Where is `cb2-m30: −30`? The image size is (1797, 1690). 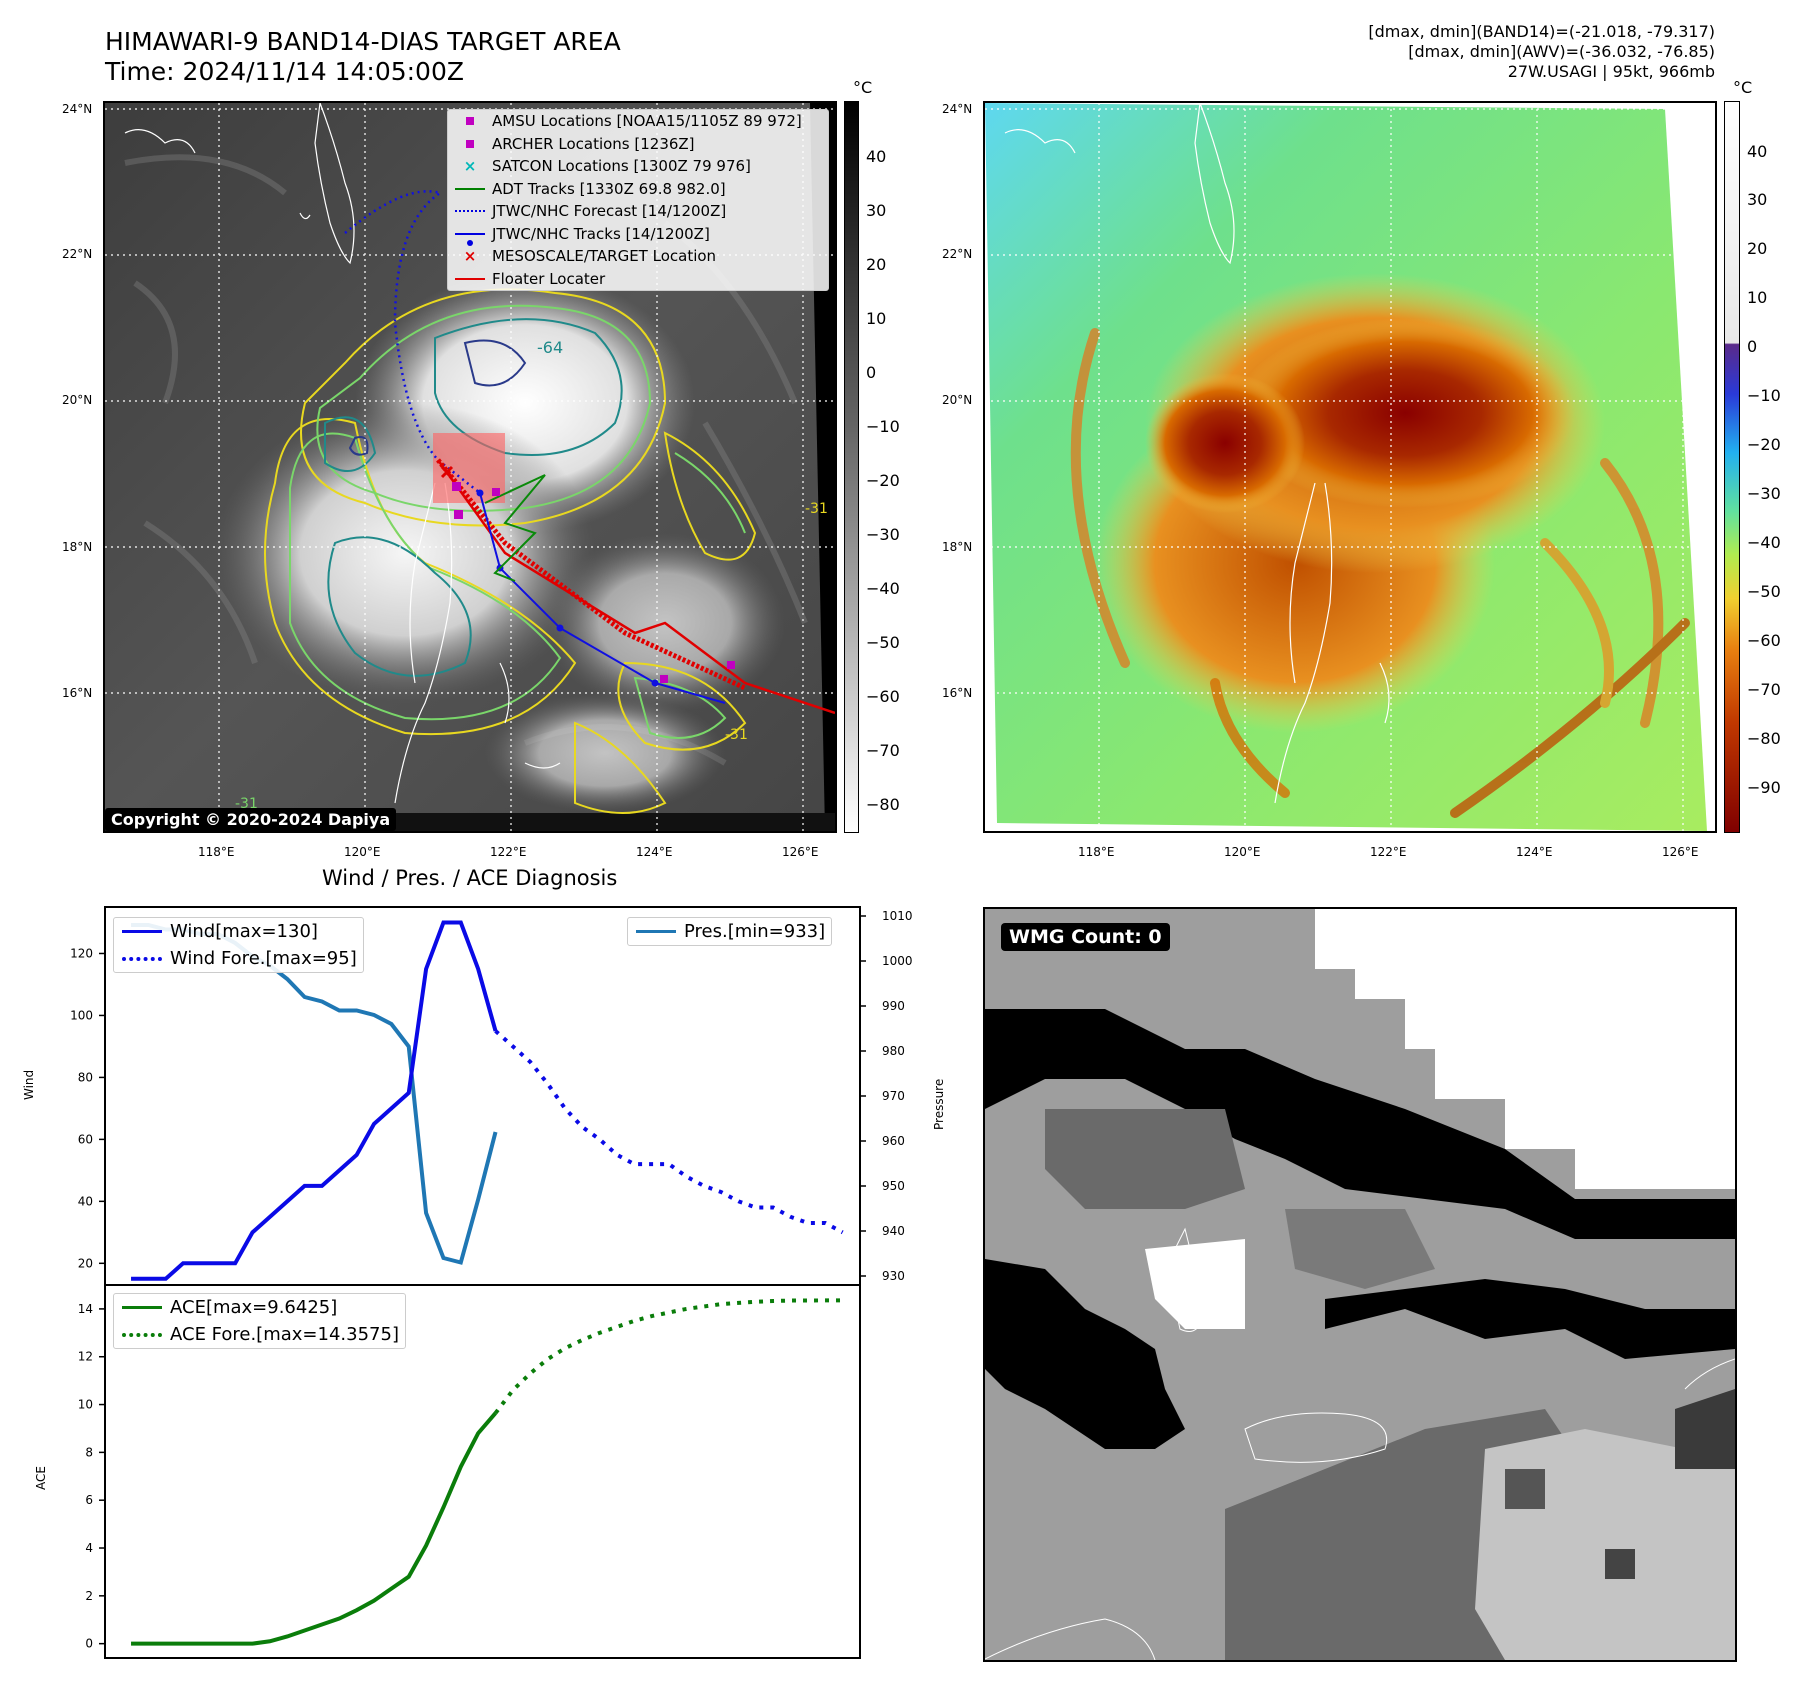
cb2-m30: −30 is located at coordinates (1764, 493).